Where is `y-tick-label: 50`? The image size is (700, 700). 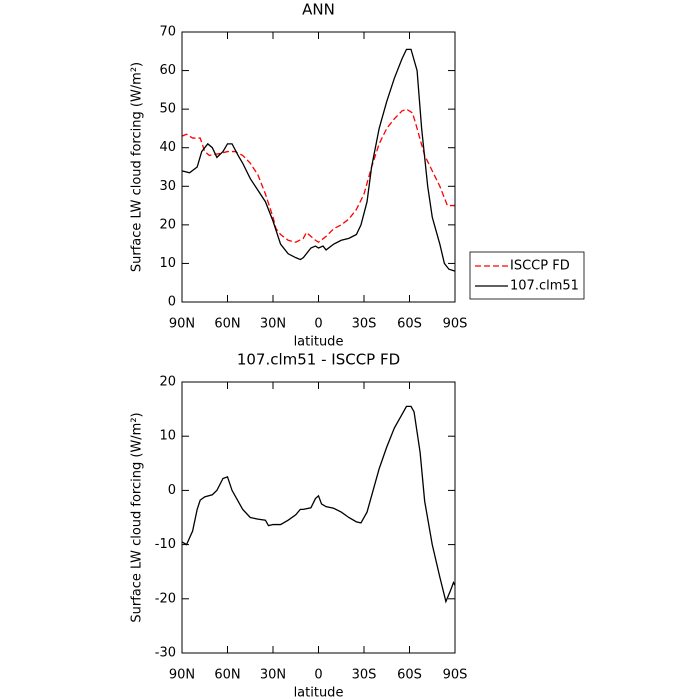 y-tick-label: 50 is located at coordinates (167, 109).